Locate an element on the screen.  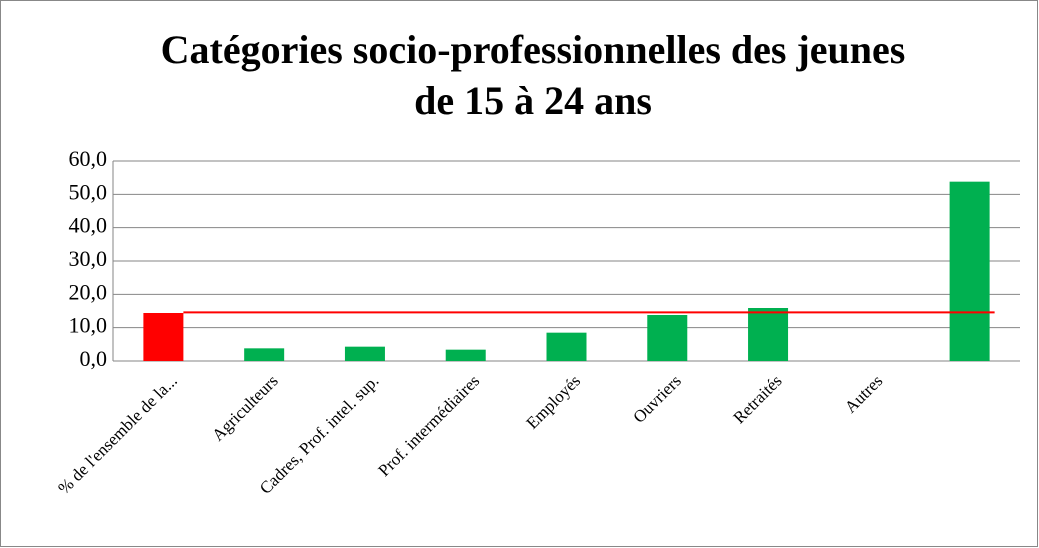
y-tick-label: 40,0 is located at coordinates (88, 225).